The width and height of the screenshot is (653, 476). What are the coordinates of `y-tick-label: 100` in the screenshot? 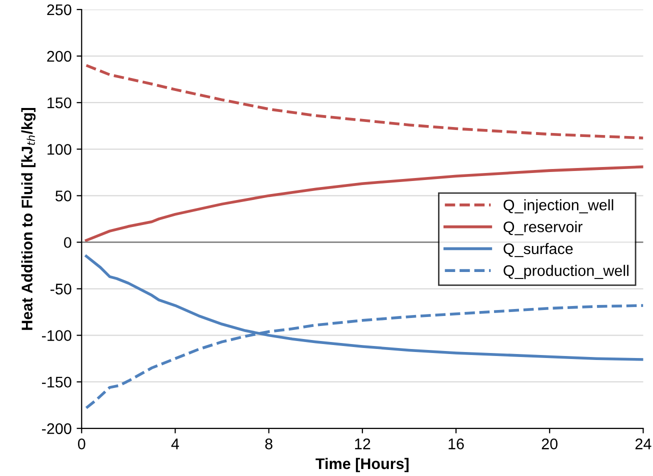 It's located at (60, 149).